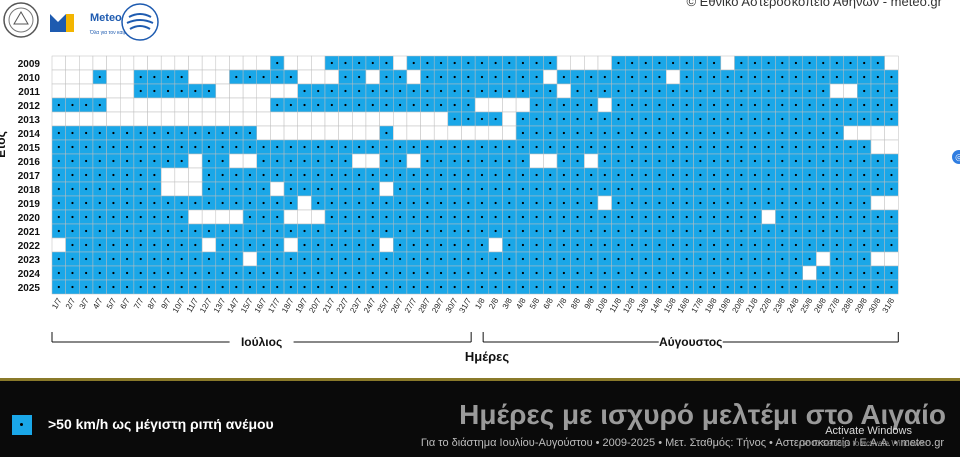 This screenshot has height=457, width=960. I want to click on day-tick-label: 18/7, so click(288, 305).